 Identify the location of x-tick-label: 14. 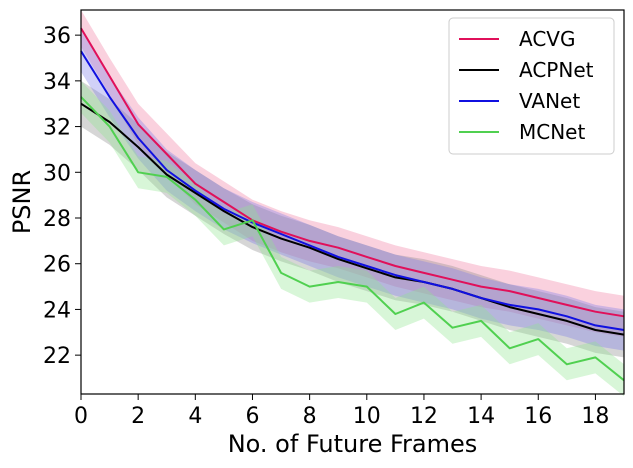
(481, 416).